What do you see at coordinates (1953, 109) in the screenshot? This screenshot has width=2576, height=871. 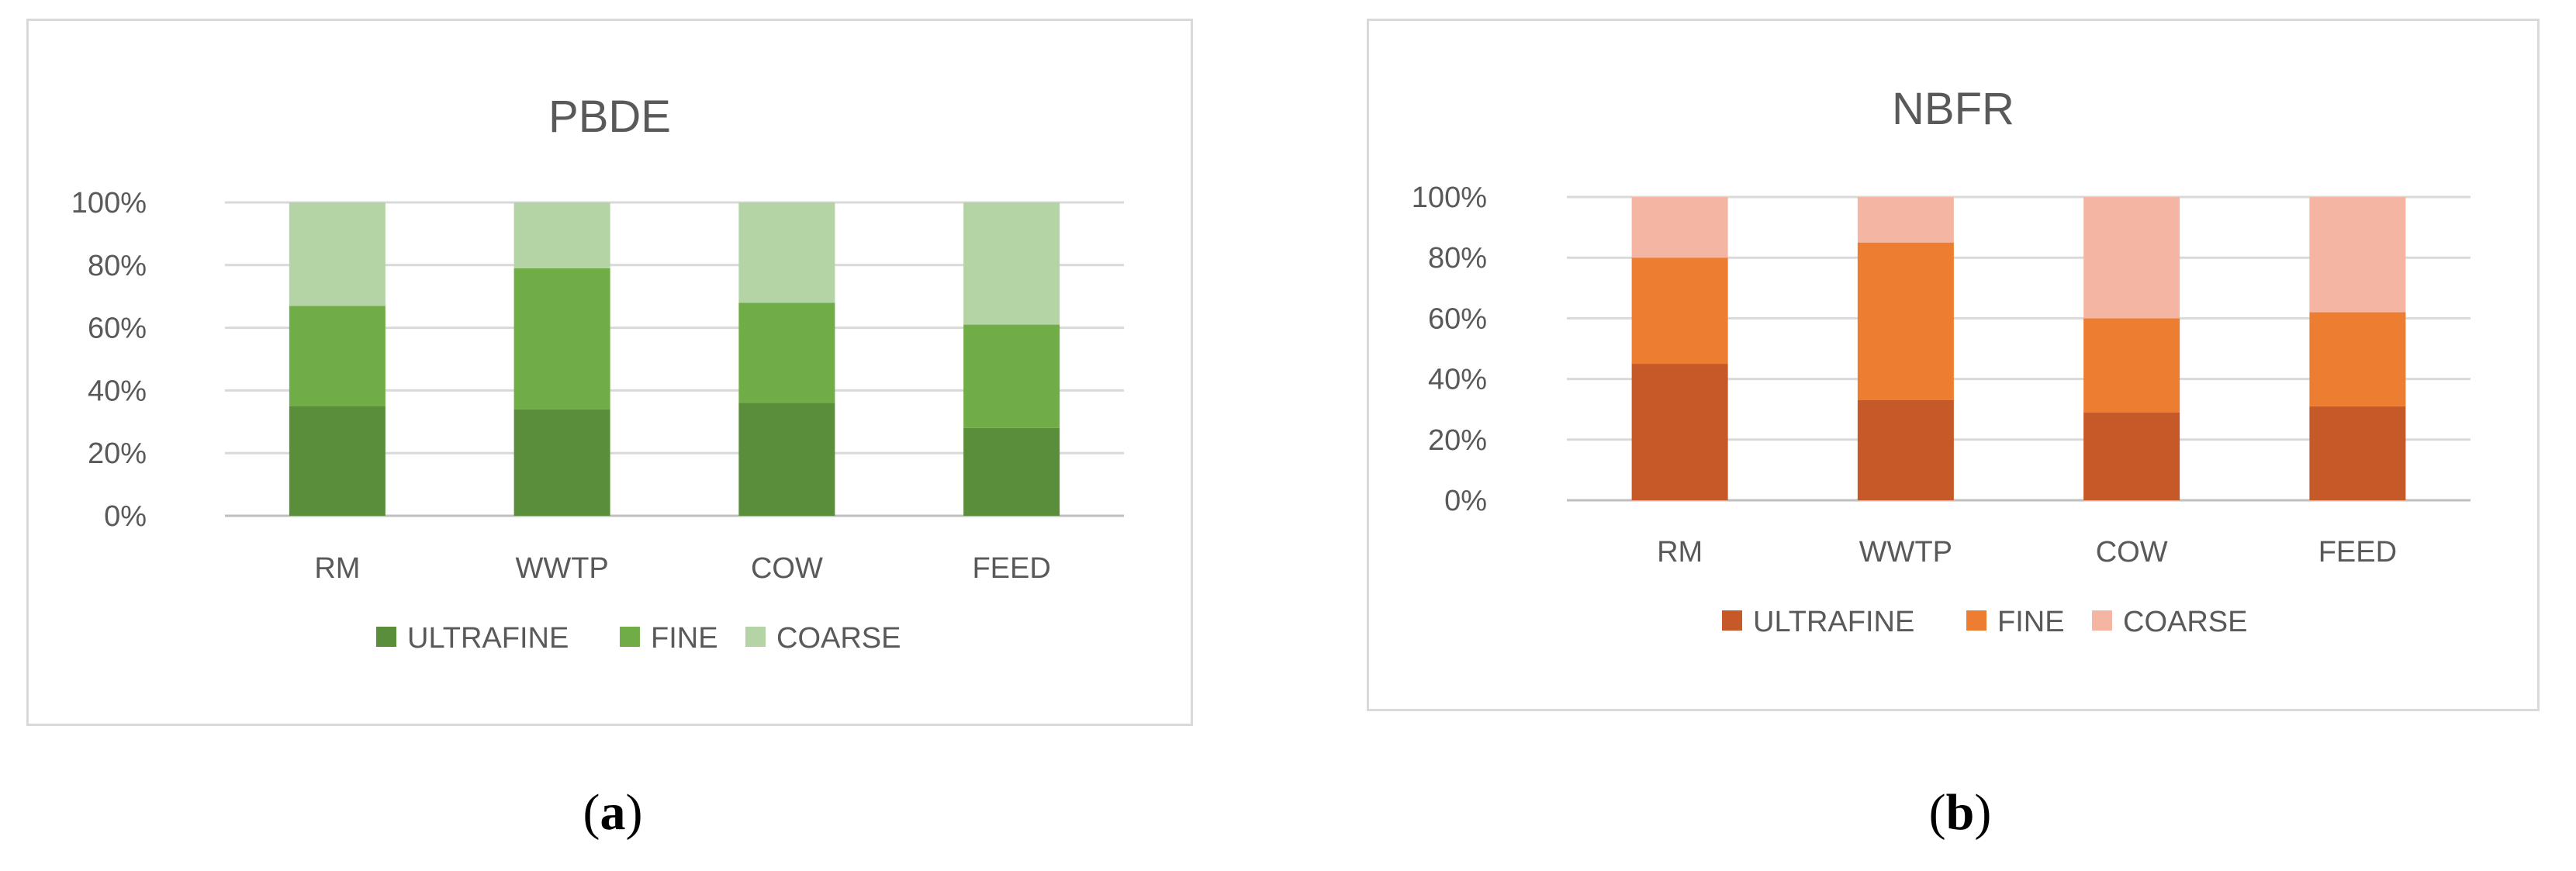 I see `chart-title: NBFR` at bounding box center [1953, 109].